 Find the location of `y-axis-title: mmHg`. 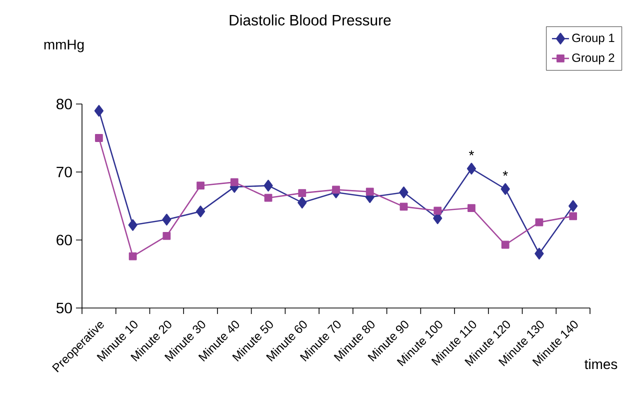

y-axis-title: mmHg is located at coordinates (64, 46).